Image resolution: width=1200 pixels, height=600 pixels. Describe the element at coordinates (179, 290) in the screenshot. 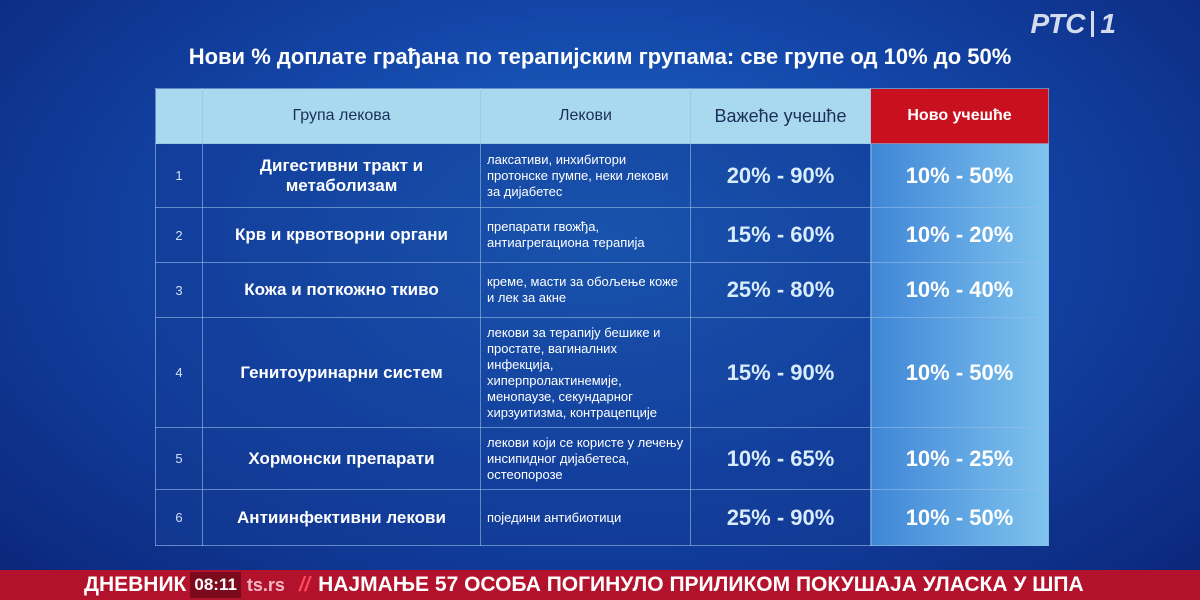

I see `table-cell: 3` at that location.